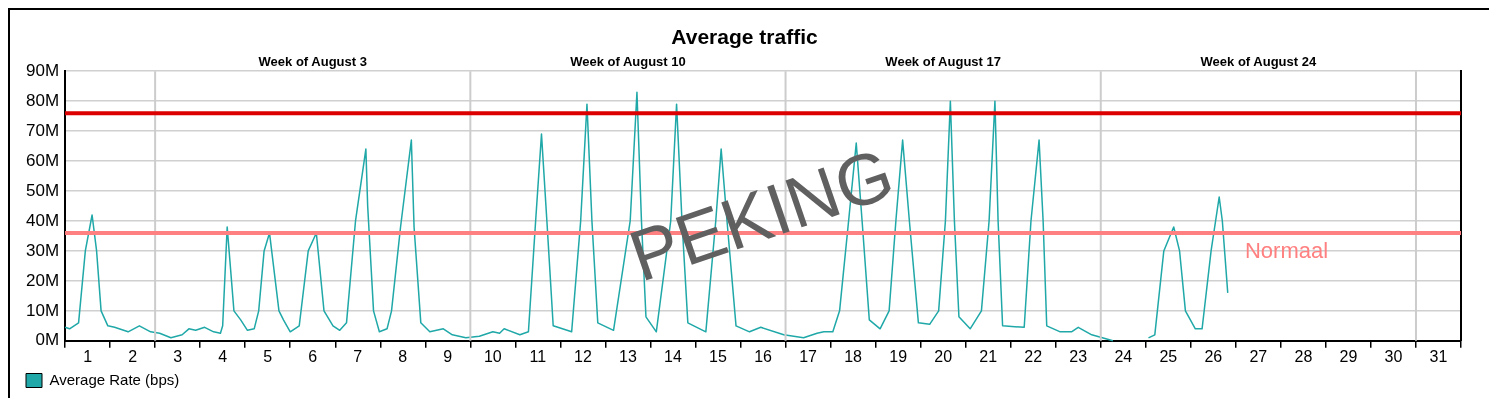 This screenshot has width=1497, height=406. I want to click on x-tick-label: 17, so click(808, 356).